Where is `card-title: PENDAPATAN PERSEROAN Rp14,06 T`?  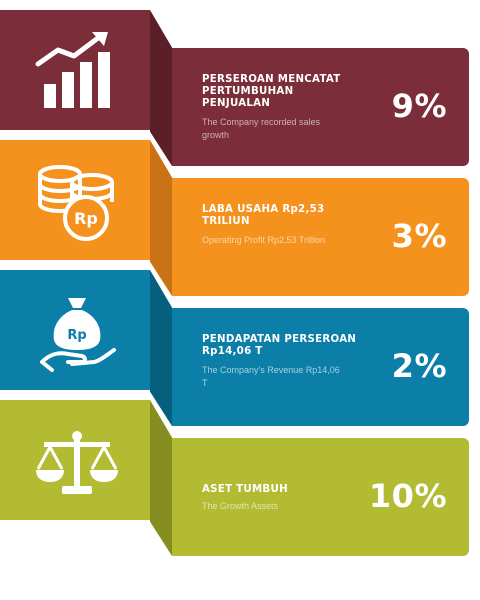
card-title: PENDAPATAN PERSEROAN Rp14,06 T is located at coordinates (279, 345).